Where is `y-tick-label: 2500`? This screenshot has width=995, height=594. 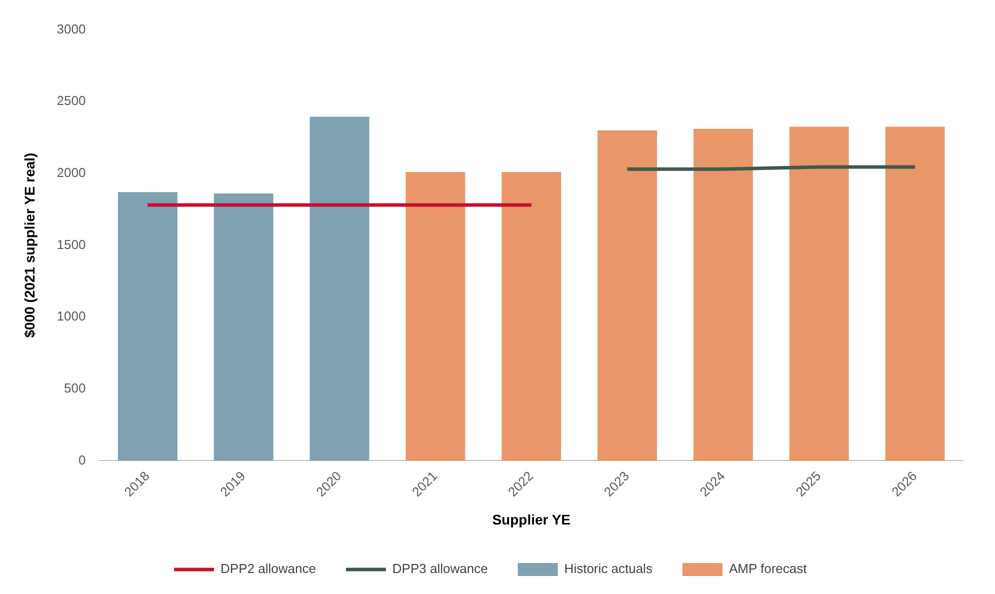 y-tick-label: 2500 is located at coordinates (71, 100).